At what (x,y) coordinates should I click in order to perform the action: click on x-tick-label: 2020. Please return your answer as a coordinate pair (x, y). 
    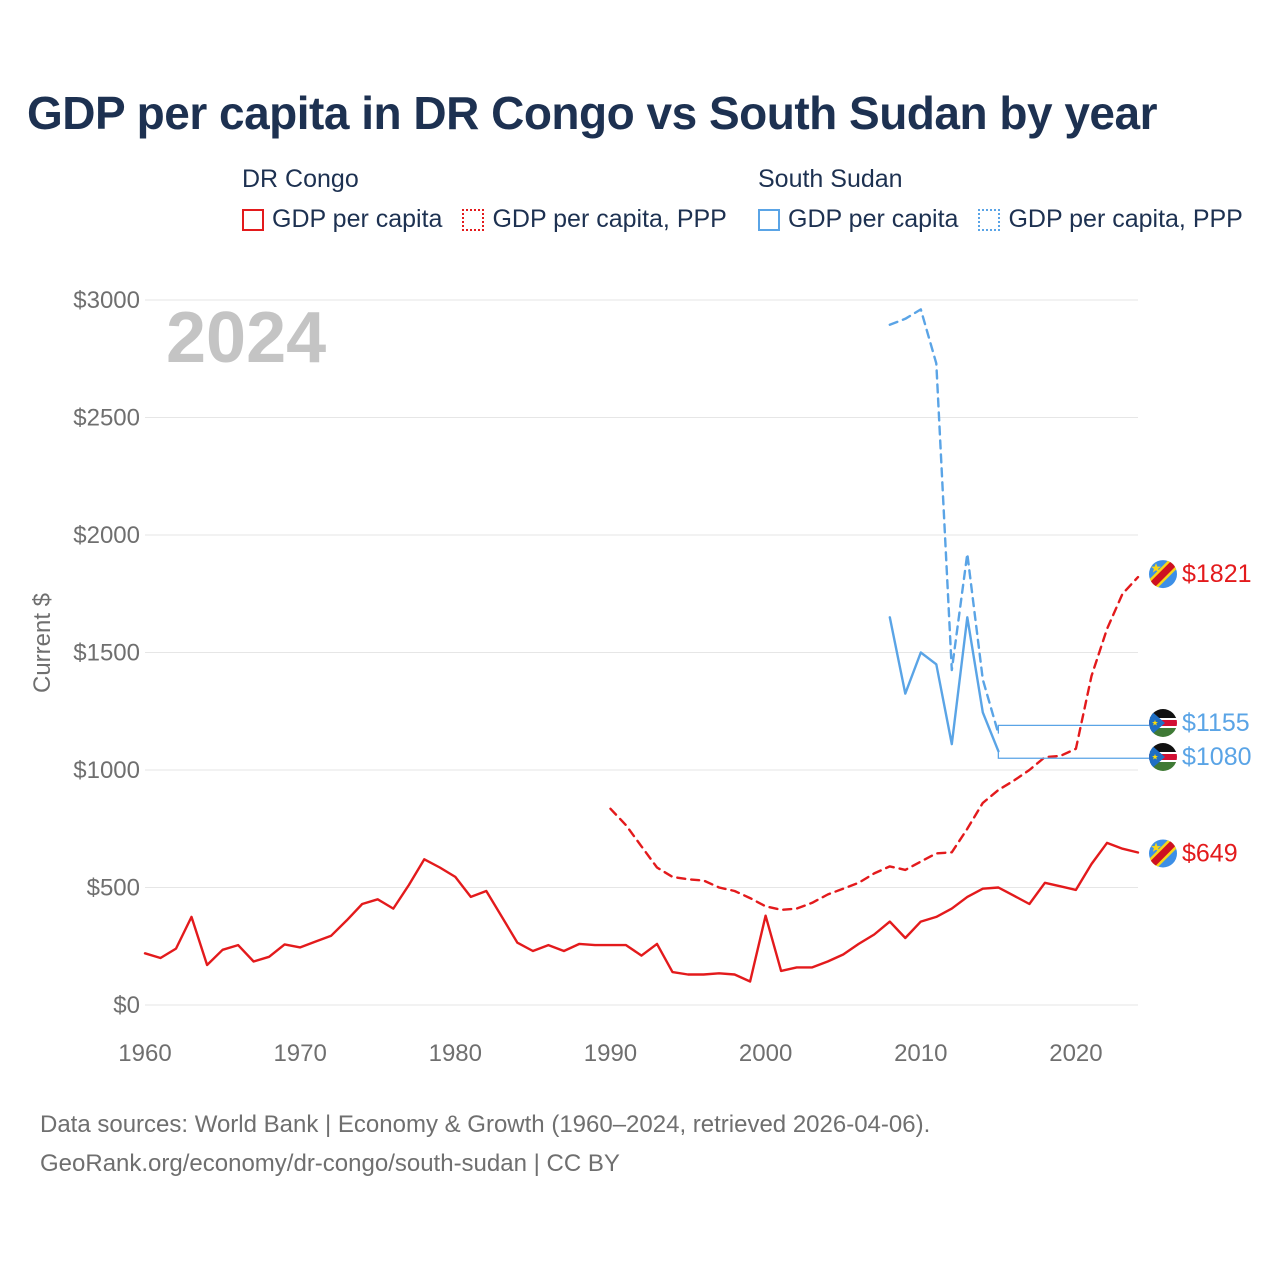
    Looking at the image, I should click on (1075, 1053).